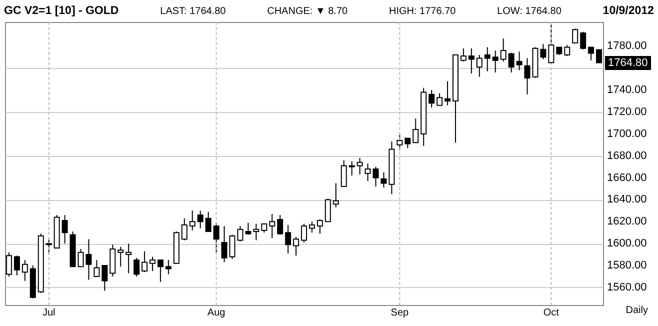 This screenshot has width=658, height=326. Describe the element at coordinates (193, 11) in the screenshot. I see `text: LAST: 1764.80` at that location.